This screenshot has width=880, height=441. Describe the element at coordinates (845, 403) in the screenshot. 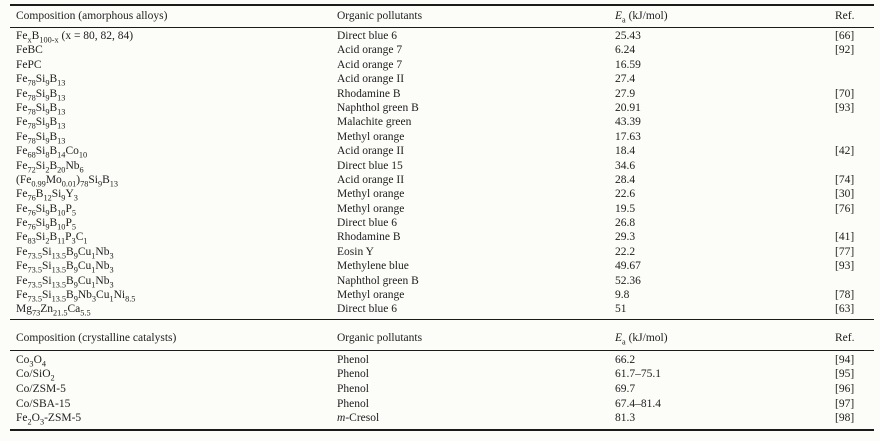

I see `cell-ref: [97]` at that location.